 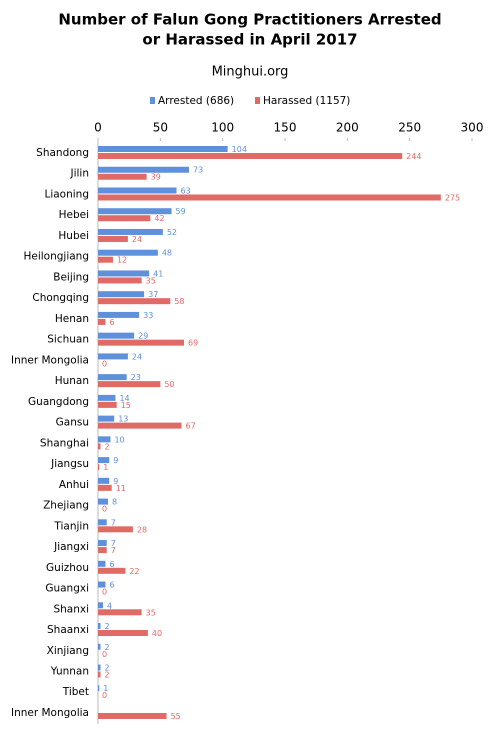 I want to click on chart-title: or Harassed in April 2017, so click(x=249, y=40).